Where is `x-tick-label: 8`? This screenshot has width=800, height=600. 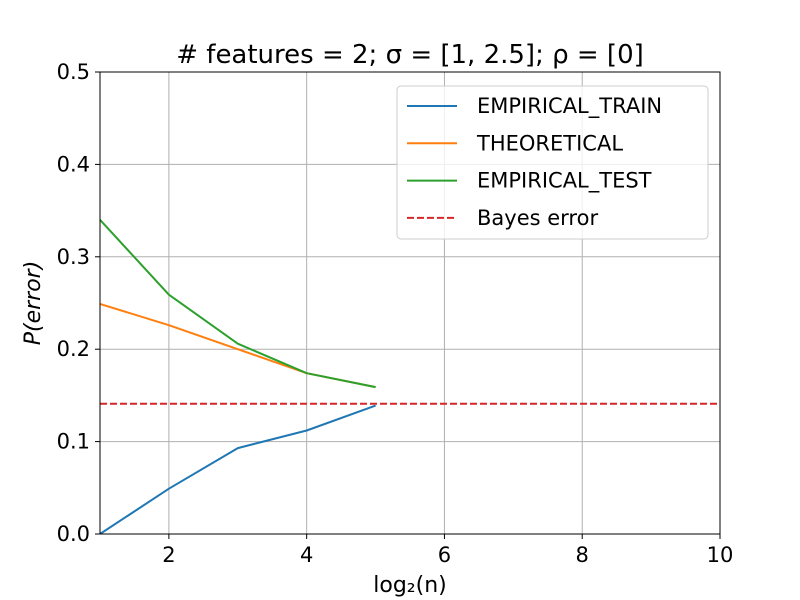 x-tick-label: 8 is located at coordinates (582, 555).